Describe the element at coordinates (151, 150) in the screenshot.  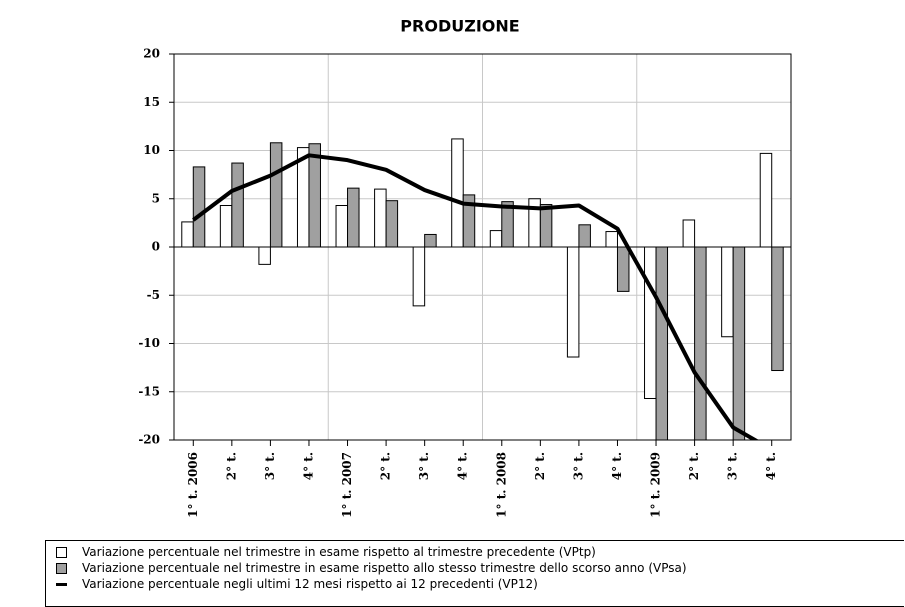
I see `y-tick-label: 10` at that location.